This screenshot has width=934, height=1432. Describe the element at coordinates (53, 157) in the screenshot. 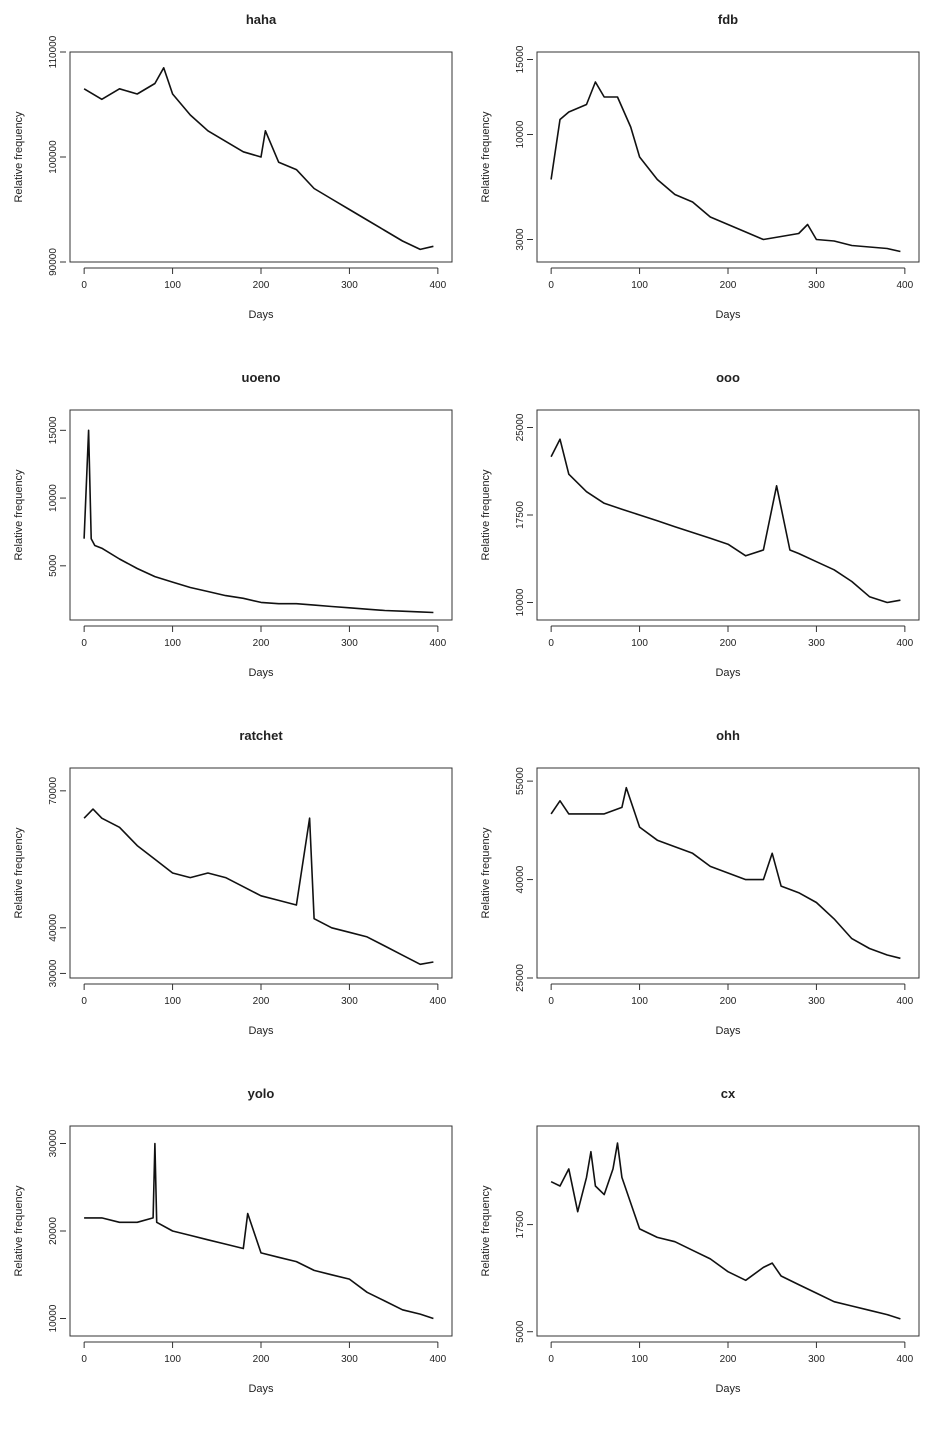

I see `y-tick-label: 100000` at that location.